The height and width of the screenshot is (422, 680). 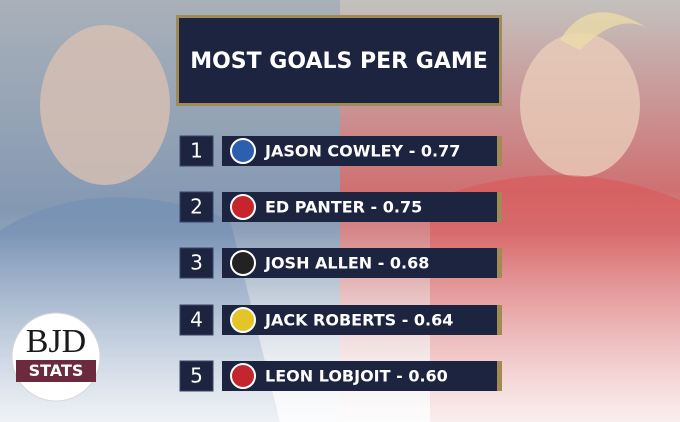 I want to click on row: 3 JOSH ALLEN - 0.68, so click(x=340, y=263).